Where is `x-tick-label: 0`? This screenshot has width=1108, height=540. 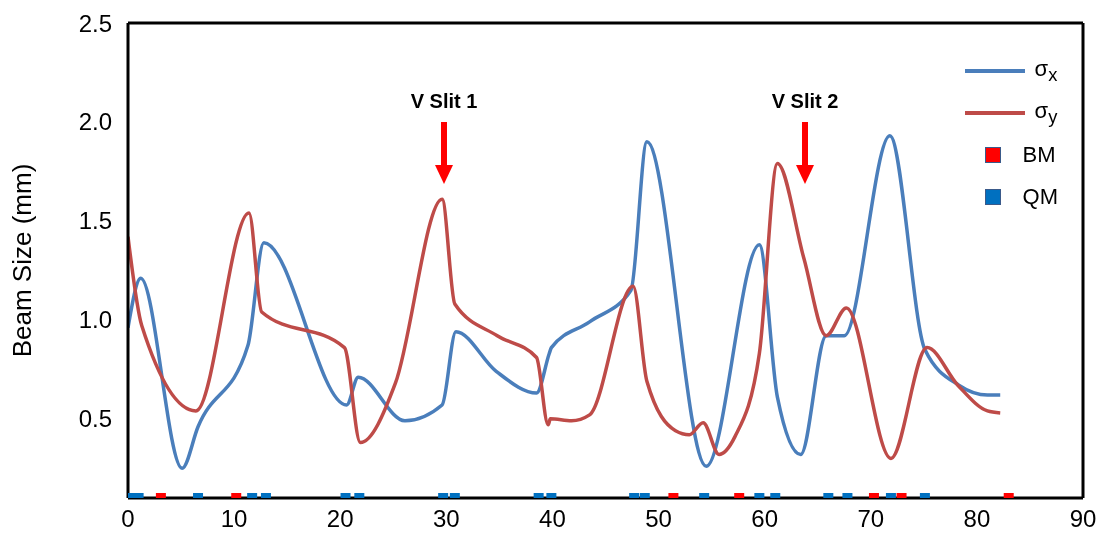
x-tick-label: 0 is located at coordinates (128, 519).